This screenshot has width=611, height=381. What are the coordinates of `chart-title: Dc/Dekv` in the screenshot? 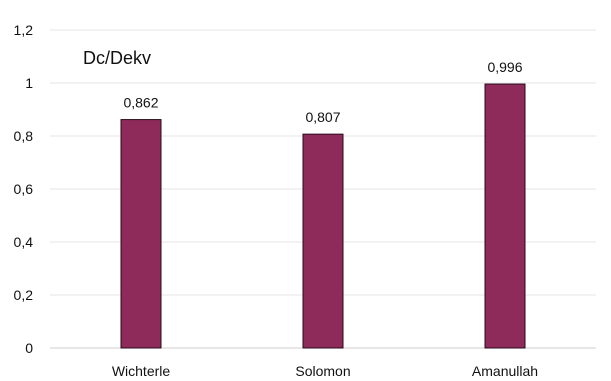 It's located at (117, 58).